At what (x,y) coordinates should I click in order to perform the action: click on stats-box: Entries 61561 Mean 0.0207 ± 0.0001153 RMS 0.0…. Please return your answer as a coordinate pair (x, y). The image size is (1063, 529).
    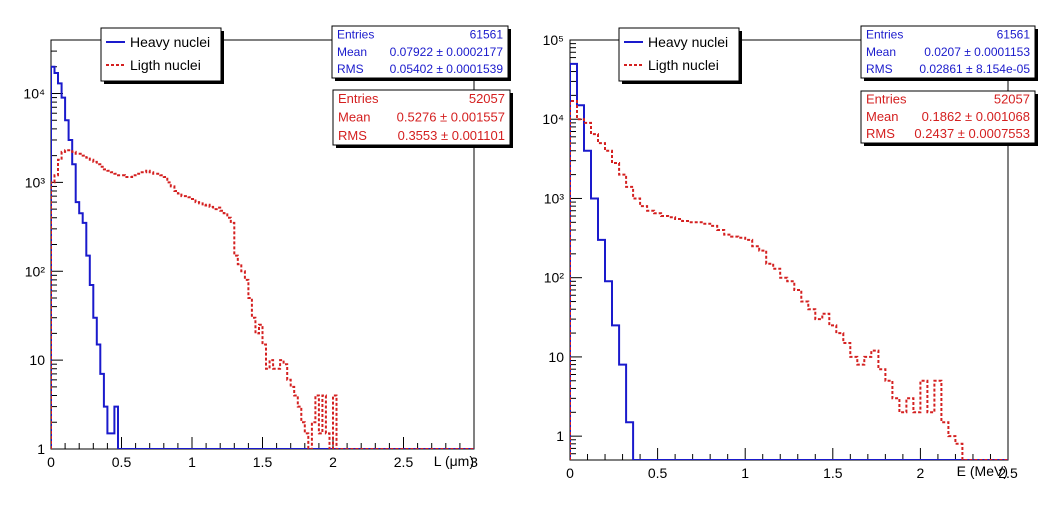
    Looking at the image, I should click on (949, 53).